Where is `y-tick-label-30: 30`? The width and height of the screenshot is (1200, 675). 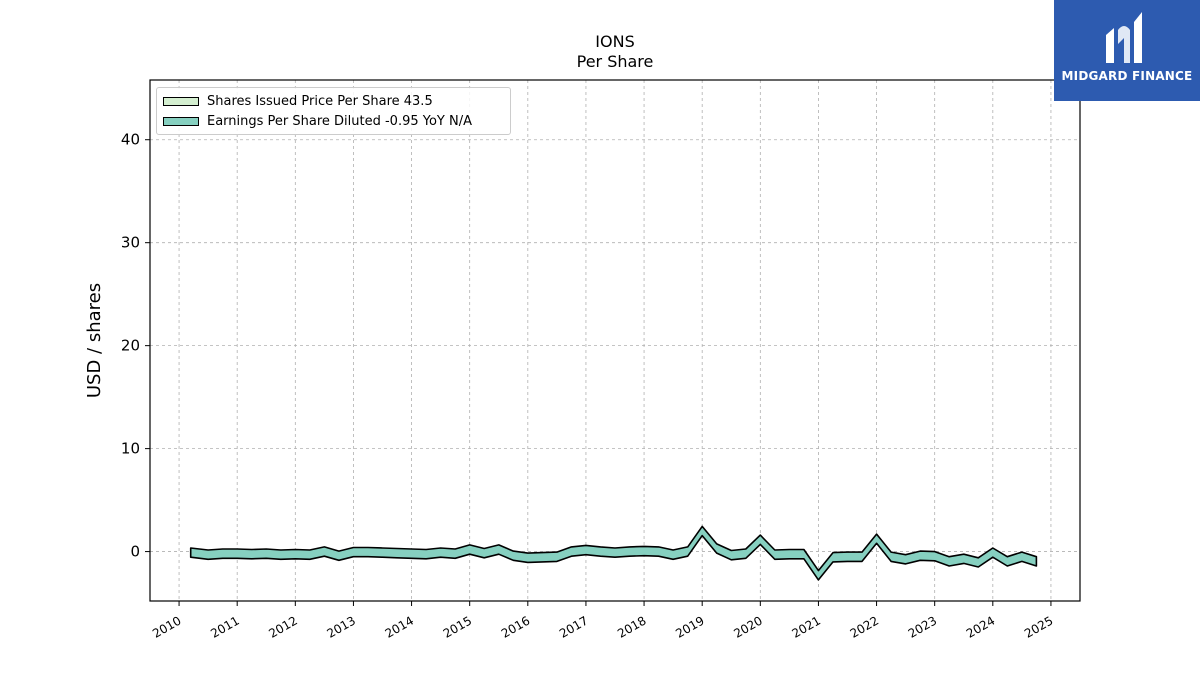
y-tick-label-30: 30 is located at coordinates (130, 243).